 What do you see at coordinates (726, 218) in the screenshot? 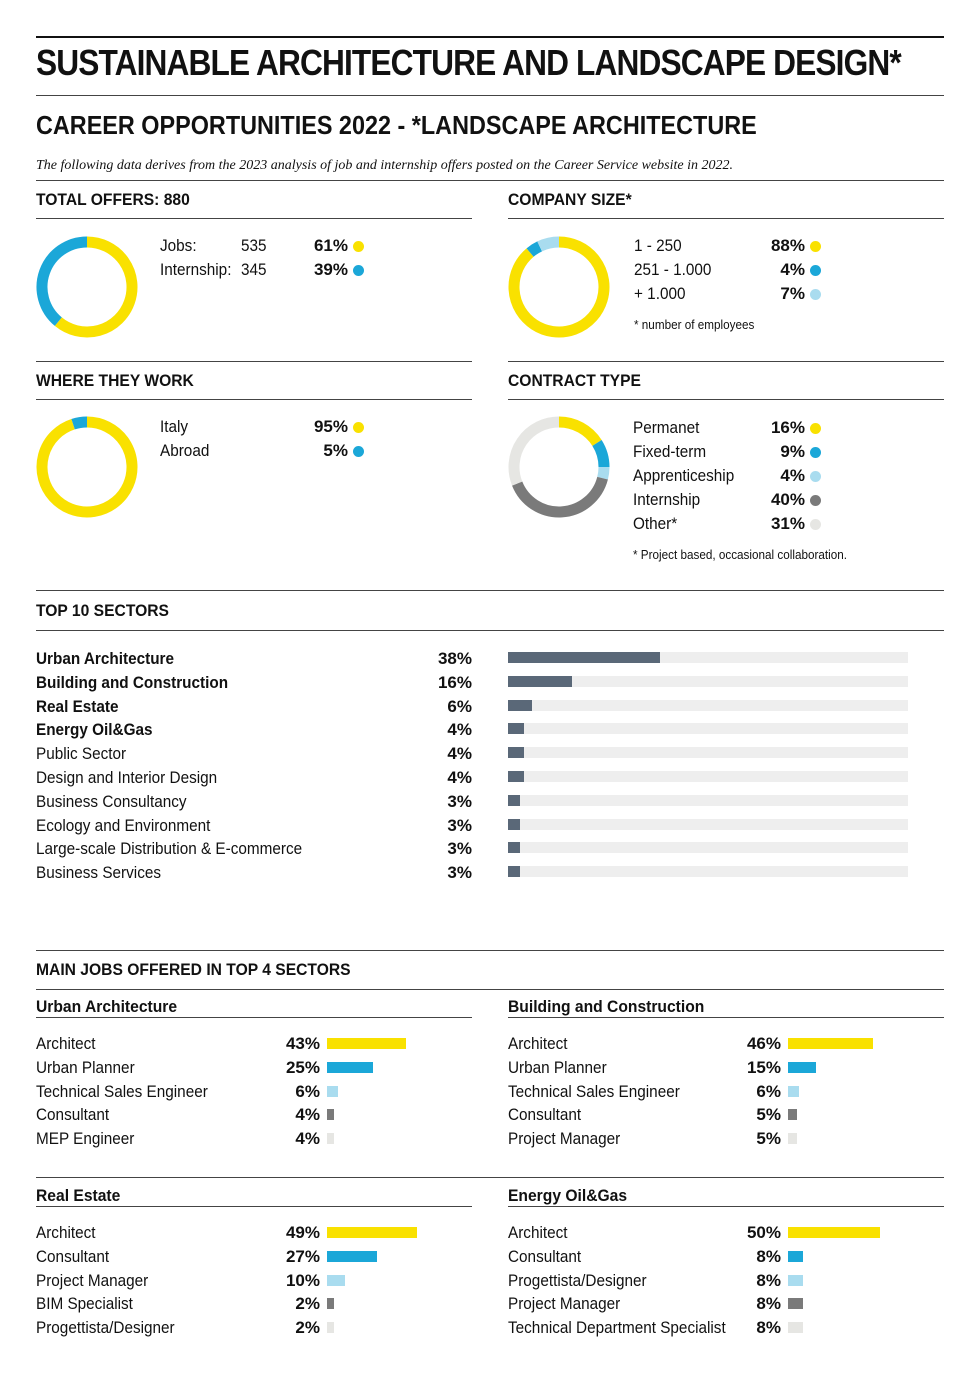
I see `company-size-rule` at bounding box center [726, 218].